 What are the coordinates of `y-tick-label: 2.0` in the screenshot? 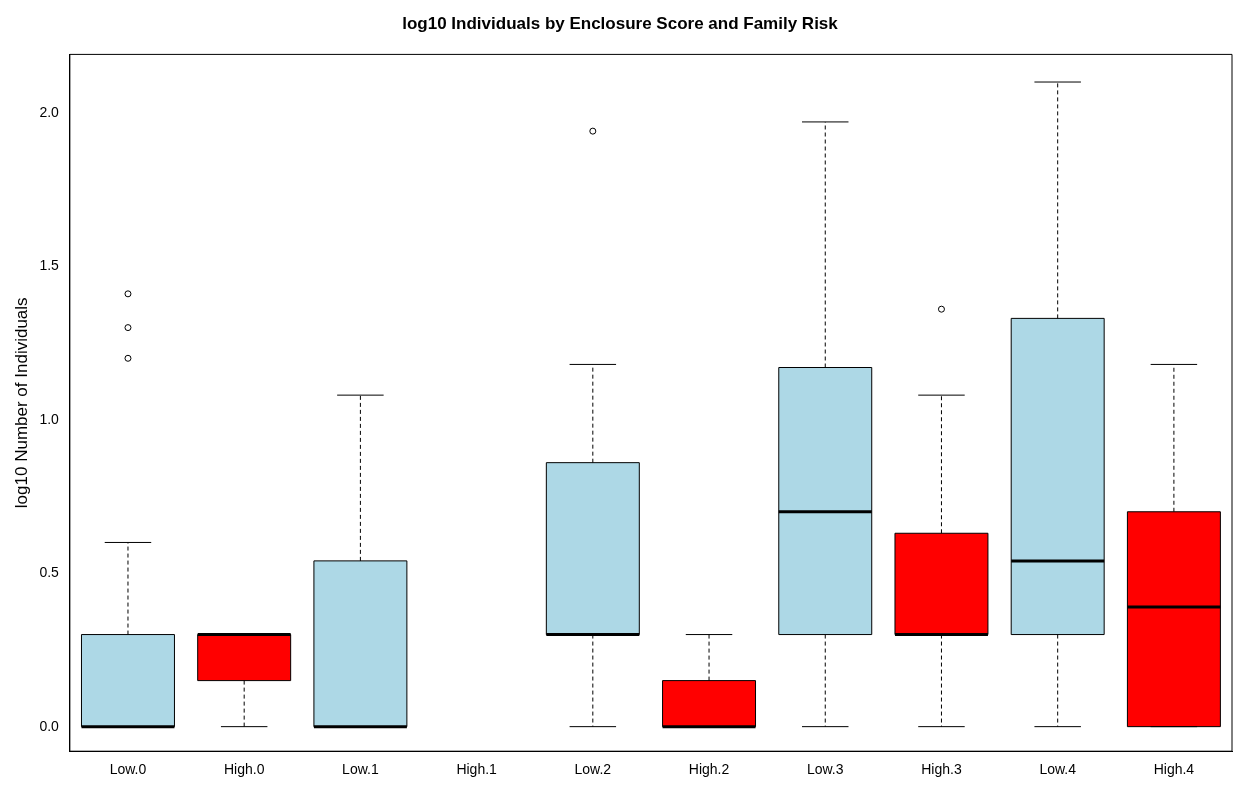 It's located at (49, 111).